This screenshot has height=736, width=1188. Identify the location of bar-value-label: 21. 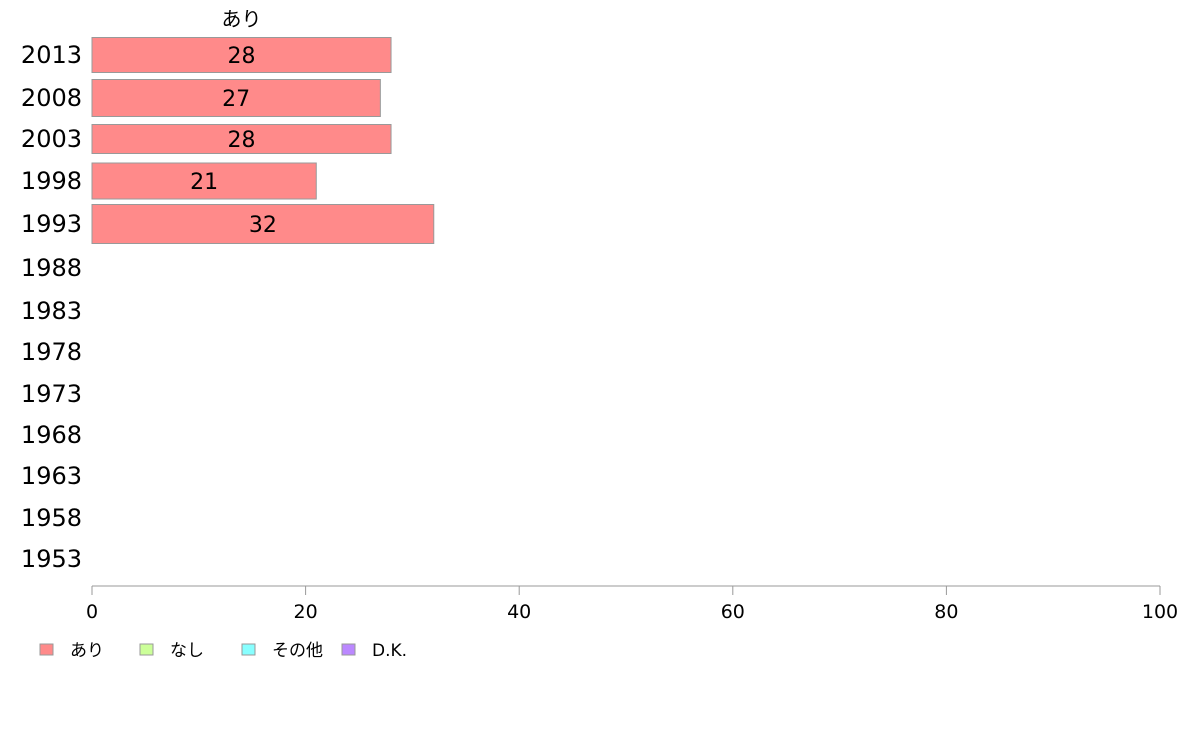
(204, 182).